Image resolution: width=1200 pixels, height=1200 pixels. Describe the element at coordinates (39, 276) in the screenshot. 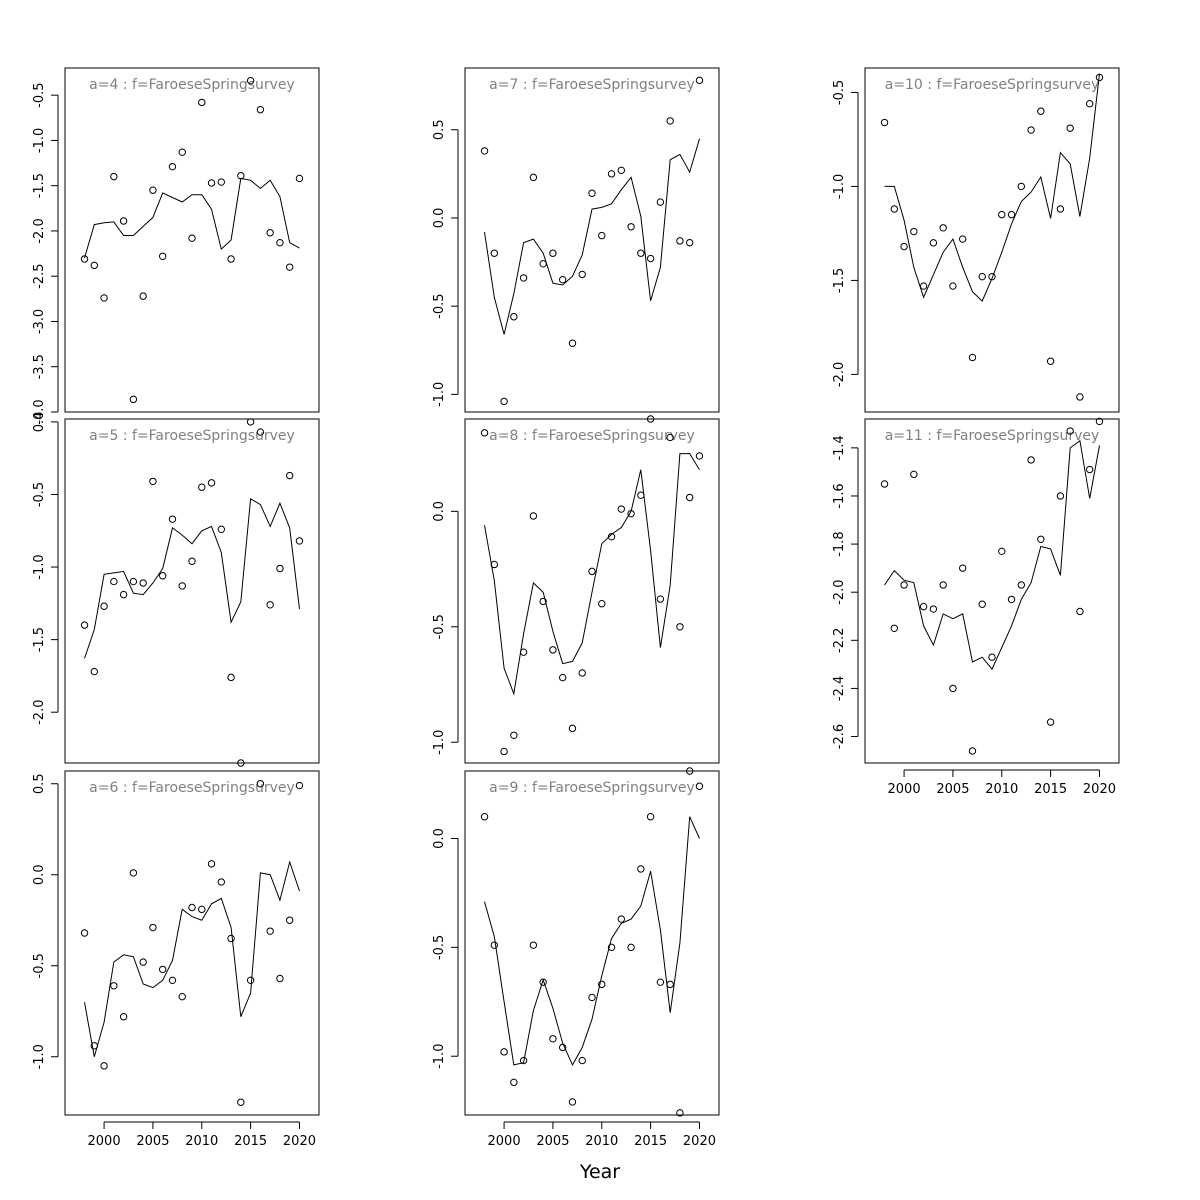

I see `y-tick-label: -2.5` at that location.